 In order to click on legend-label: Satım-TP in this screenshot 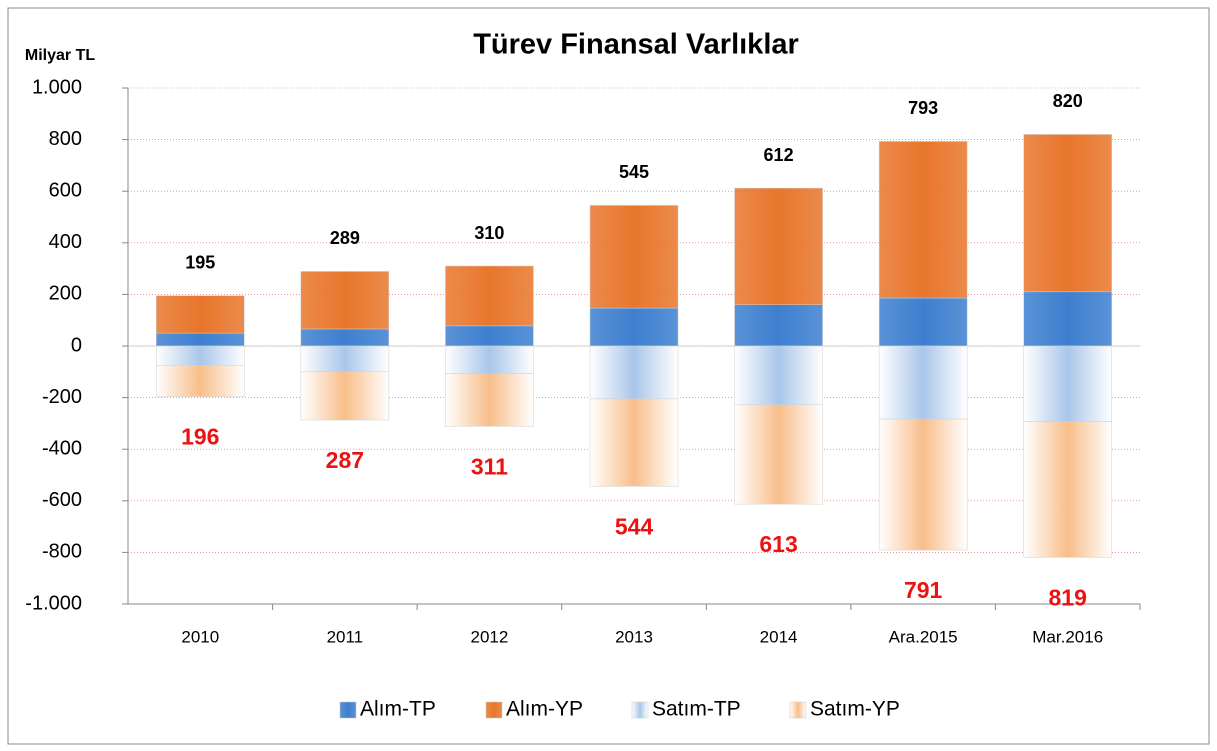, I will do `click(696, 709)`.